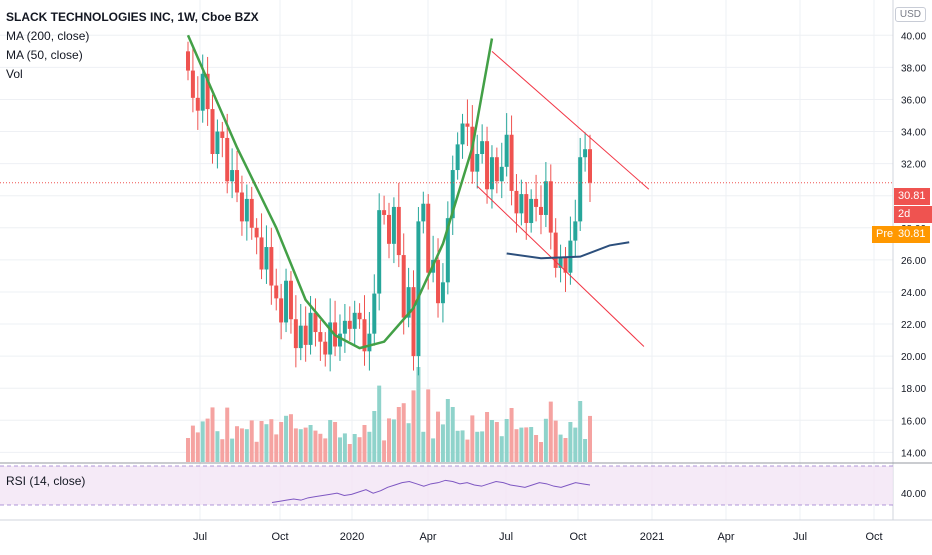 Image resolution: width=932 pixels, height=555 pixels. Describe the element at coordinates (570, 120) in the screenshot. I see `channel-upper-line` at that location.